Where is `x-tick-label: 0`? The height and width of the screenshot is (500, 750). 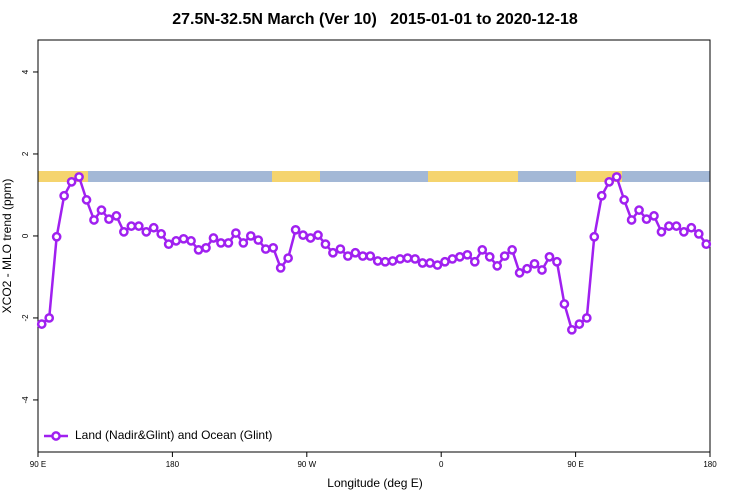 x-tick-label: 0 is located at coordinates (441, 464).